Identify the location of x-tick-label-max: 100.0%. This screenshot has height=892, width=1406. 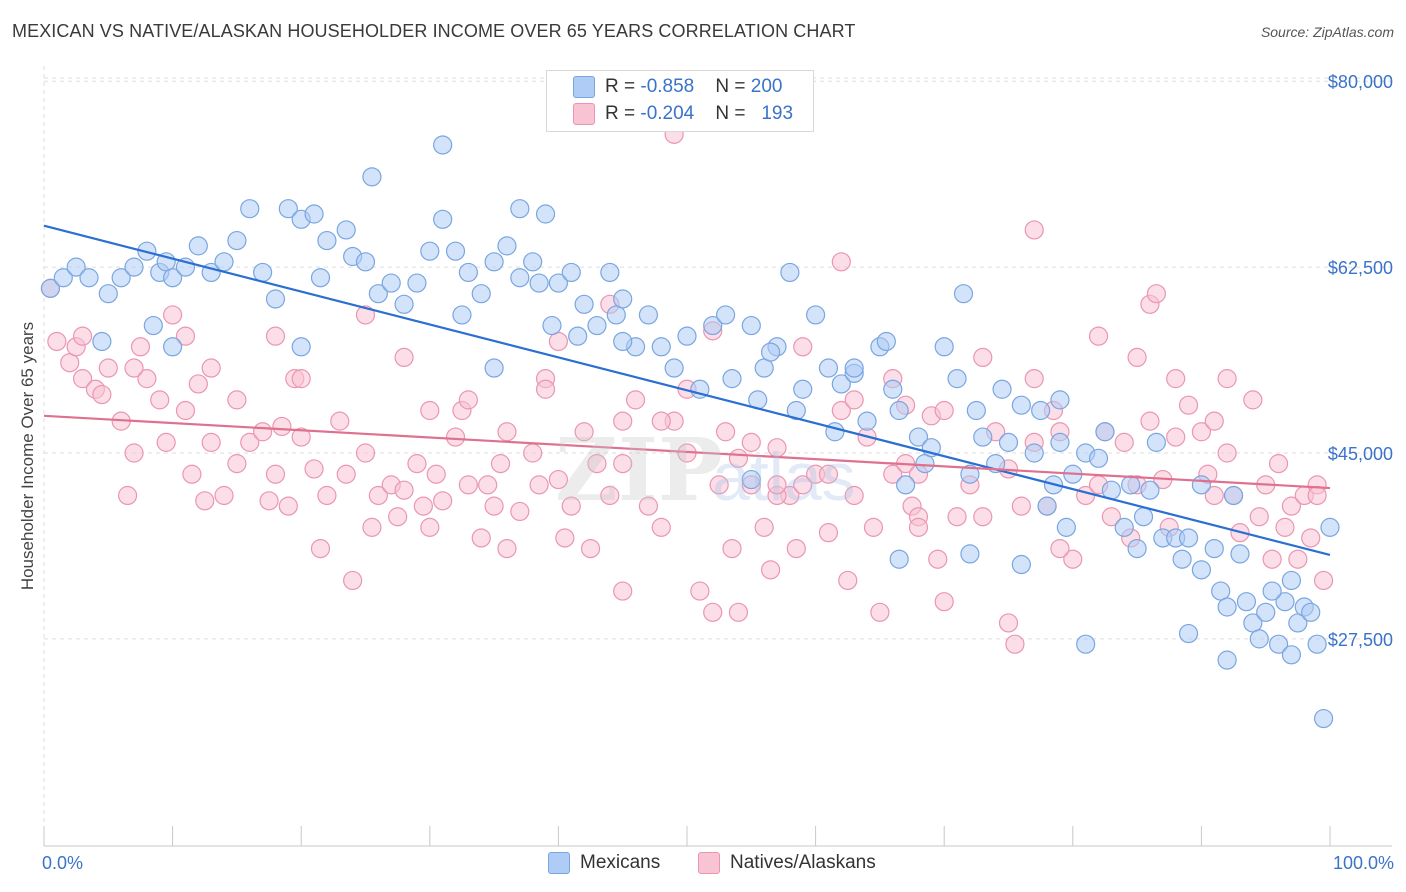
(1363, 863).